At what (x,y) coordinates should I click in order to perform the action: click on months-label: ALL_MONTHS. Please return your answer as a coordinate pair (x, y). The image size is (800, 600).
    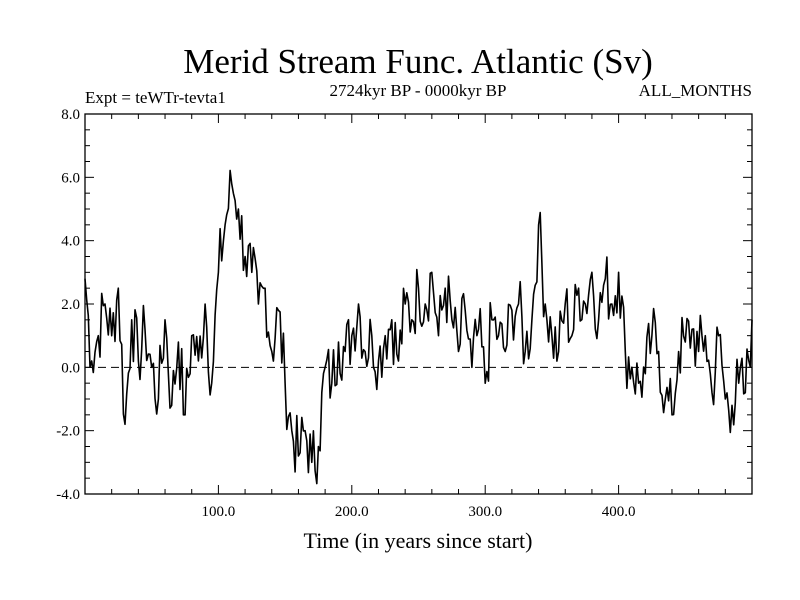
    Looking at the image, I should click on (695, 90).